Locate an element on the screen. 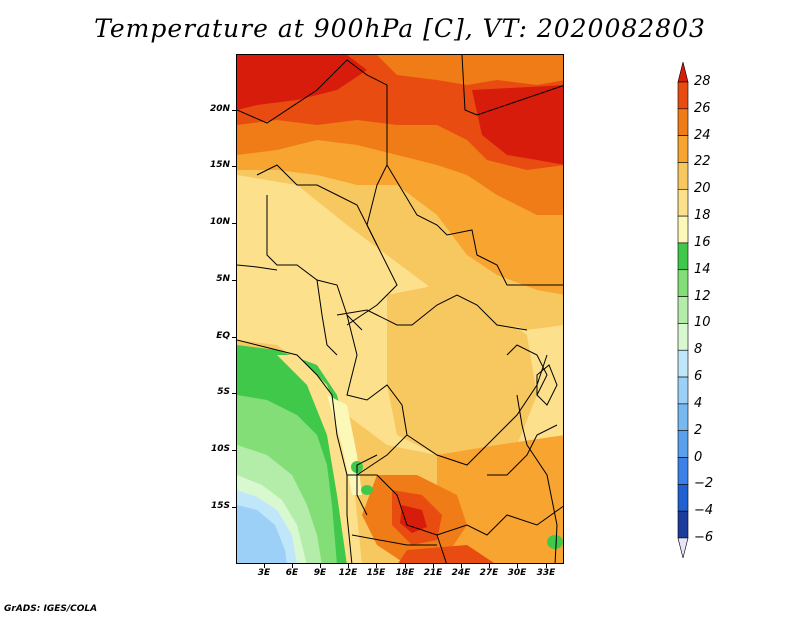 The height and width of the screenshot is (618, 800). colorbar-label: −4 is located at coordinates (704, 511).